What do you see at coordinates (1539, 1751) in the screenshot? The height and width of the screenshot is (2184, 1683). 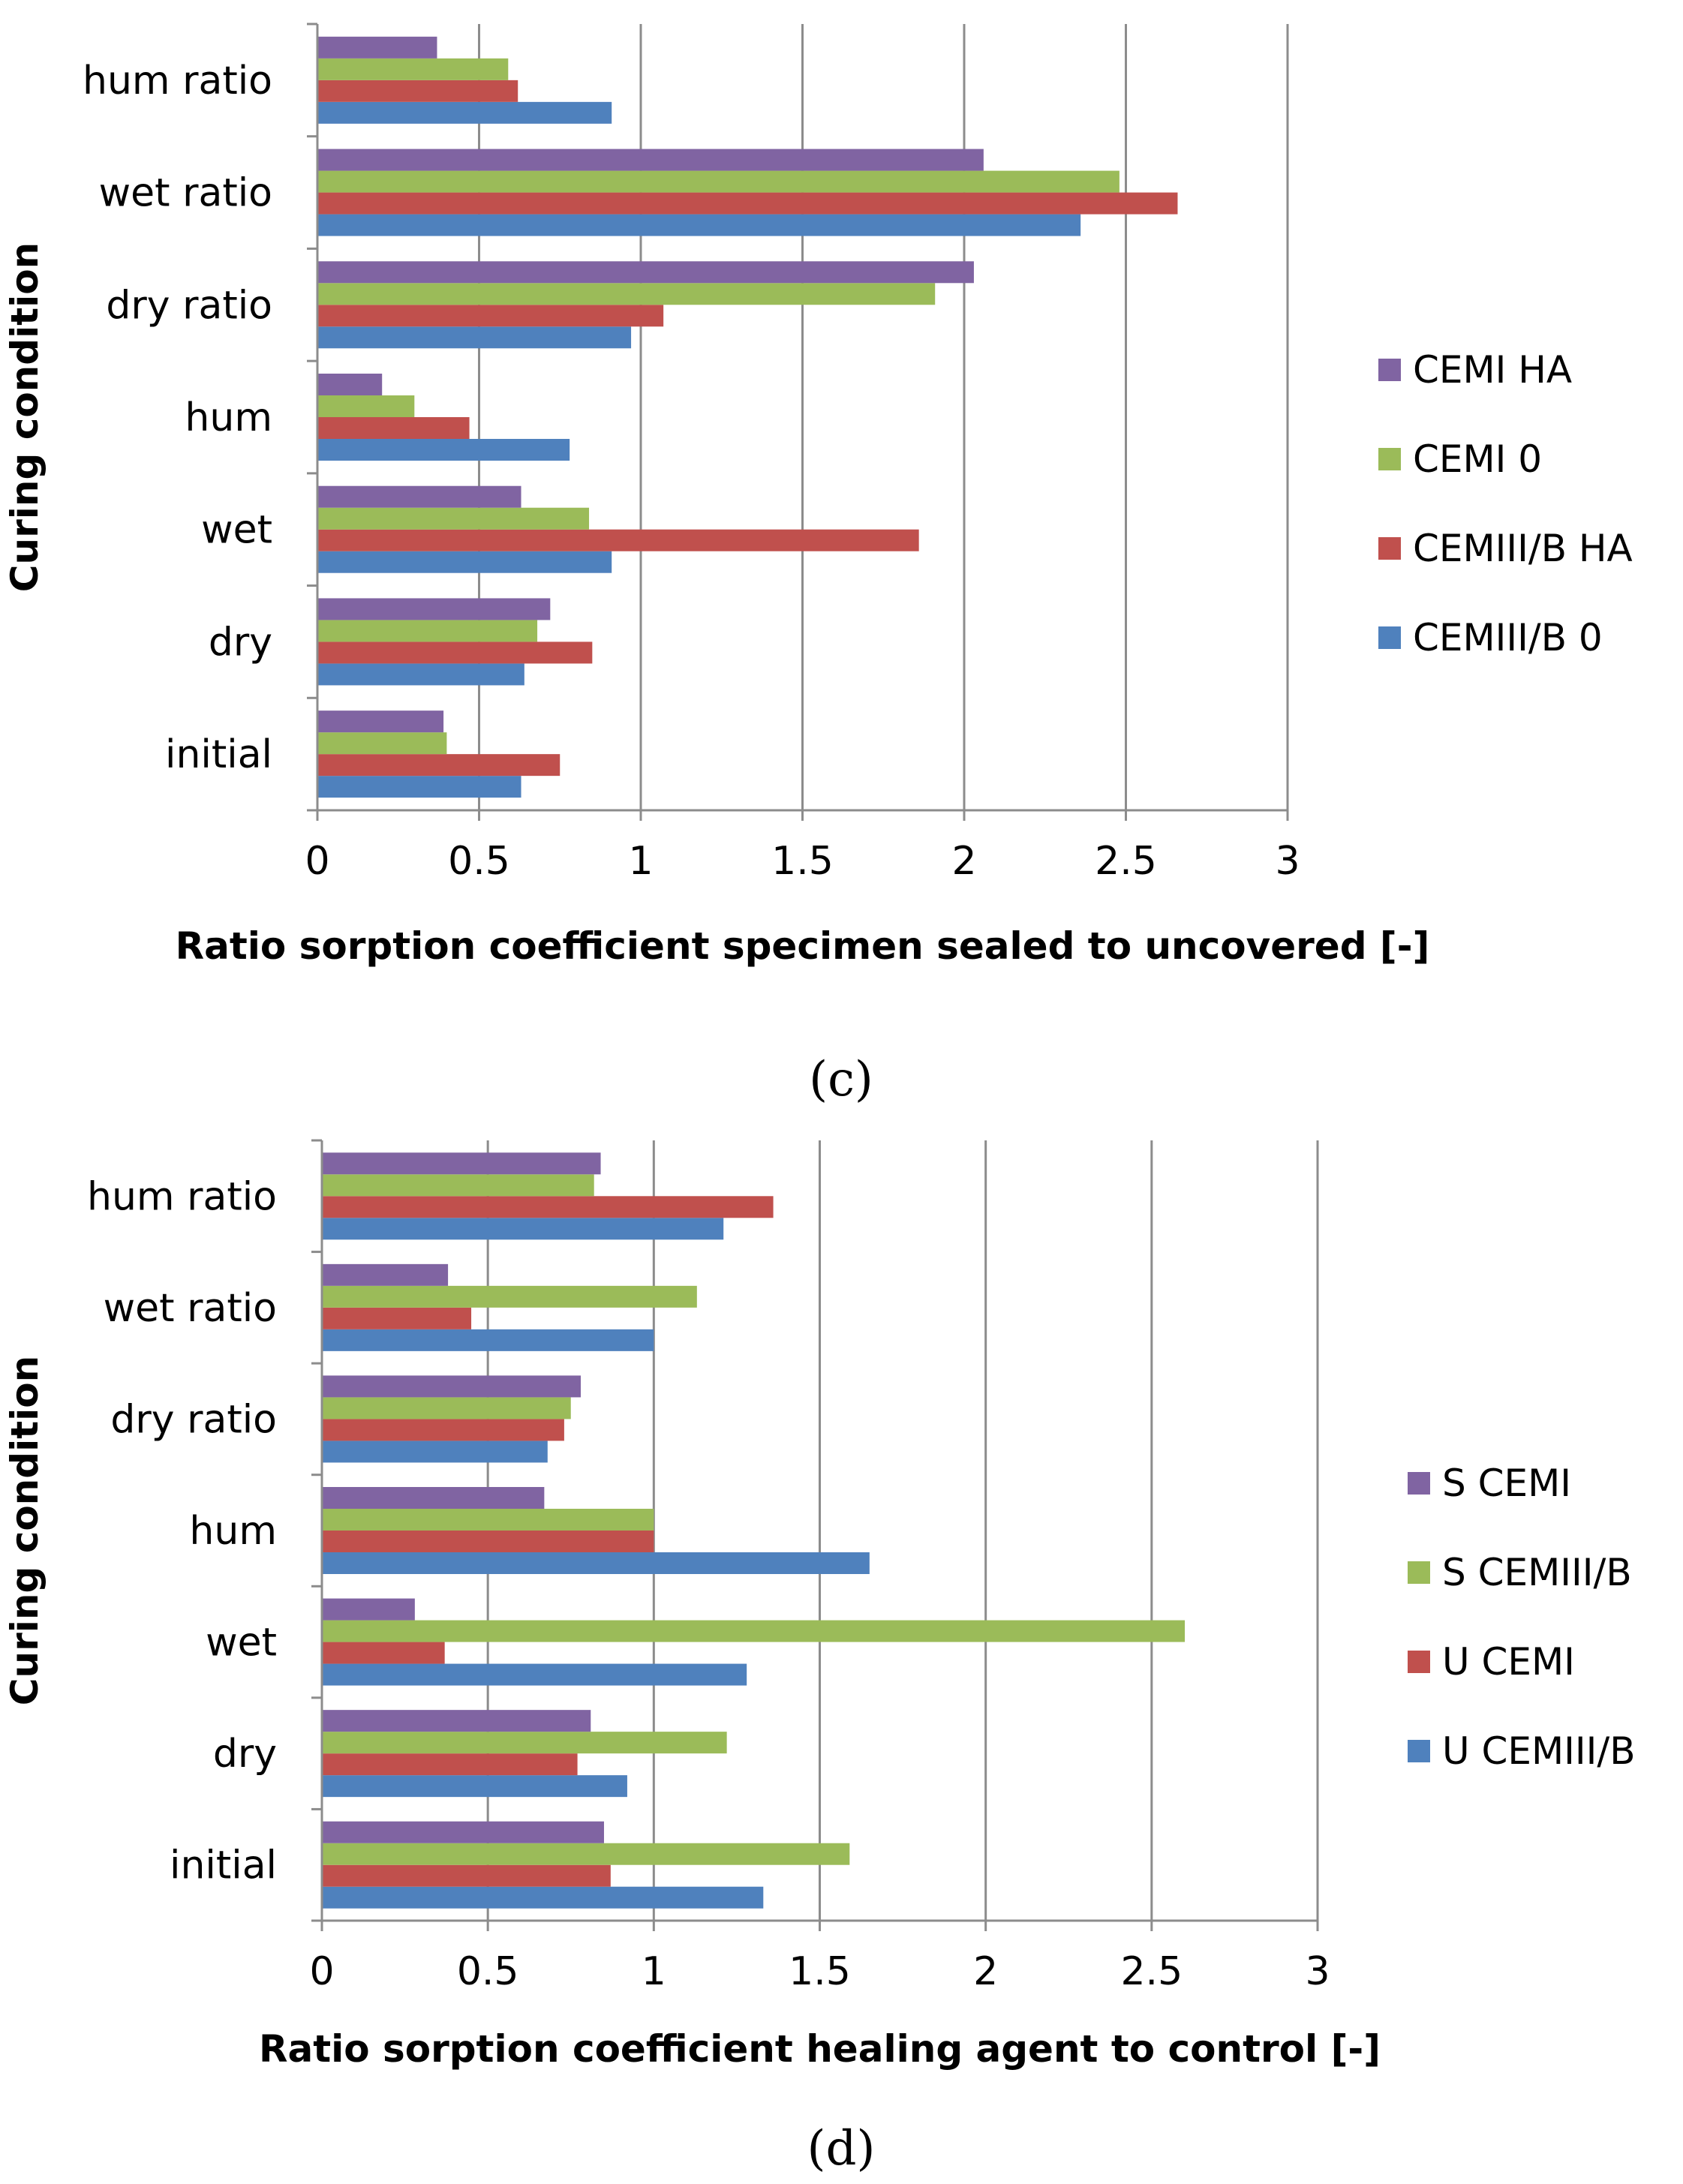 I see `legend-label: U CEMIII/B` at bounding box center [1539, 1751].